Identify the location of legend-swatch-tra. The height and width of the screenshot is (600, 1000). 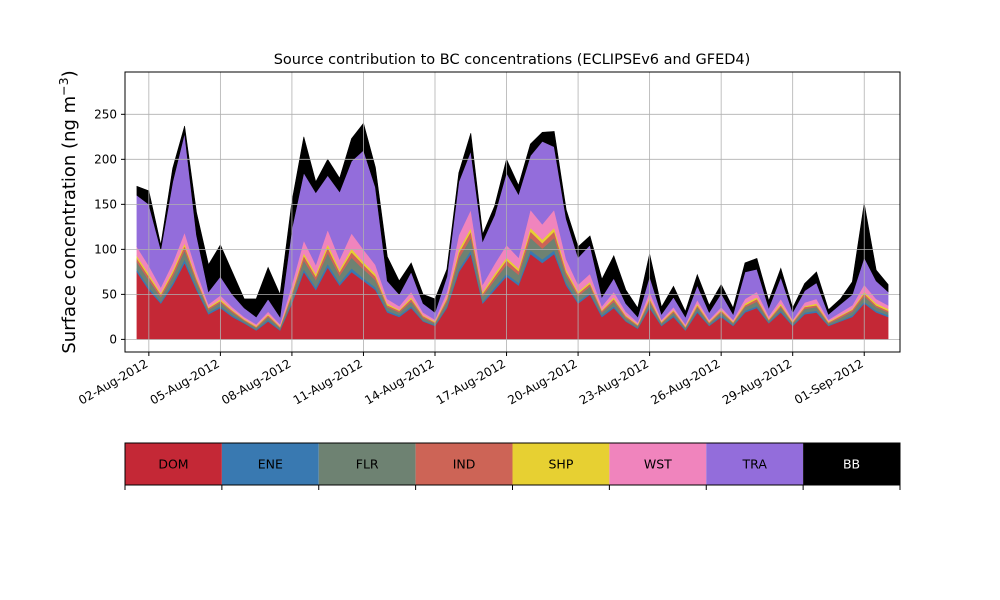
(755, 464).